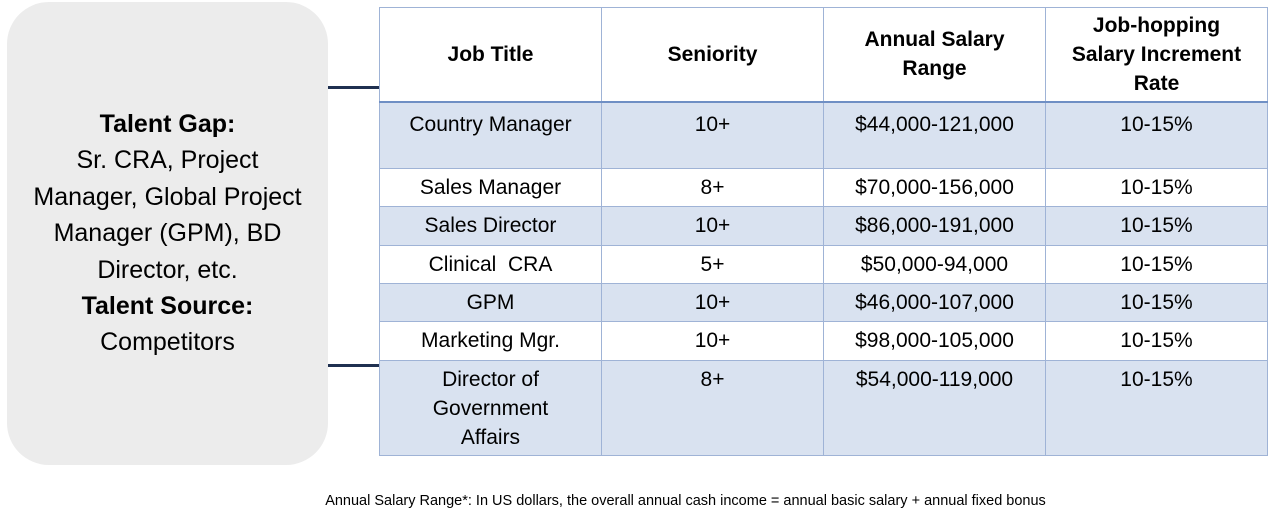  Describe the element at coordinates (490, 341) in the screenshot. I see `cell-job-title: Marketing Mgr.` at that location.